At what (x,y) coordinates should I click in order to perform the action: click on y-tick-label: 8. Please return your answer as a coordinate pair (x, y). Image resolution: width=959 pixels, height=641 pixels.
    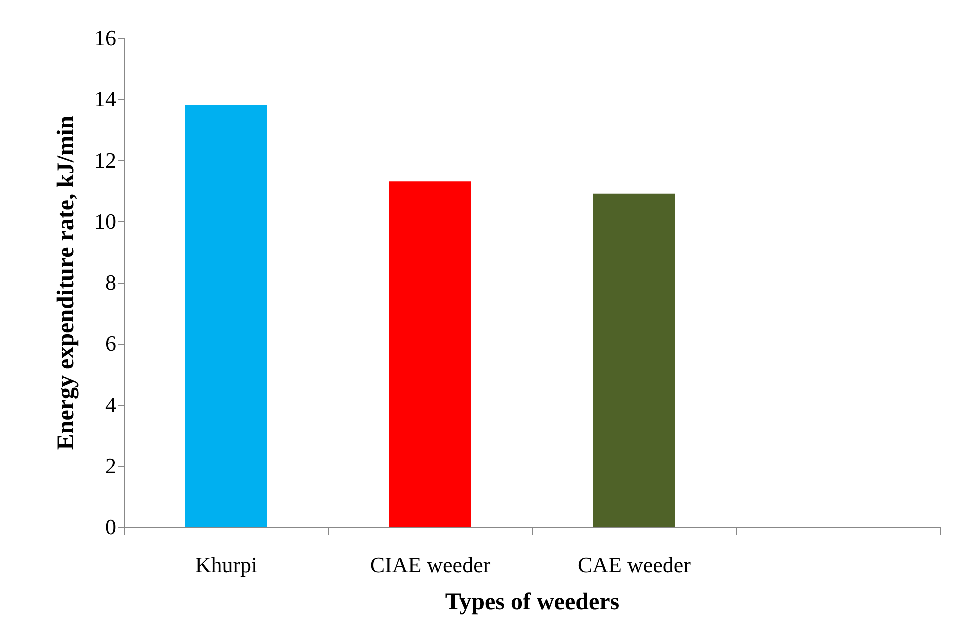
    Looking at the image, I should click on (111, 282).